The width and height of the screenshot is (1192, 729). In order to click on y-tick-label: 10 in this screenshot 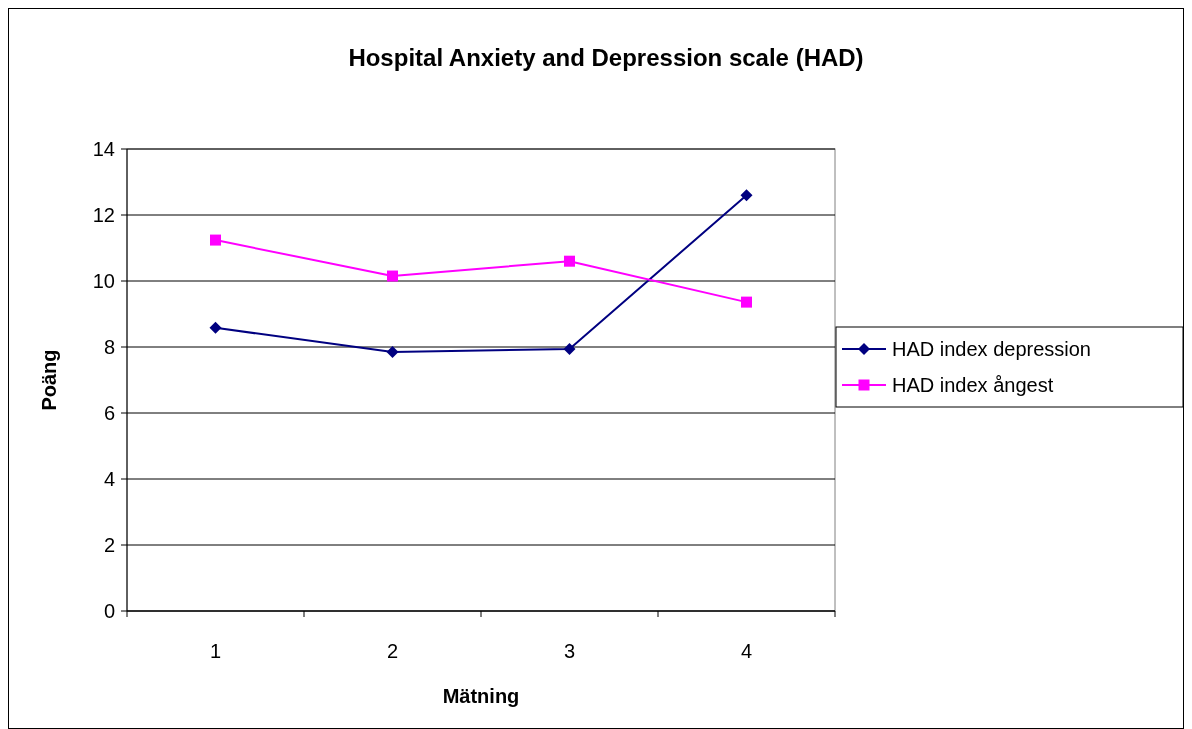, I will do `click(103, 281)`.